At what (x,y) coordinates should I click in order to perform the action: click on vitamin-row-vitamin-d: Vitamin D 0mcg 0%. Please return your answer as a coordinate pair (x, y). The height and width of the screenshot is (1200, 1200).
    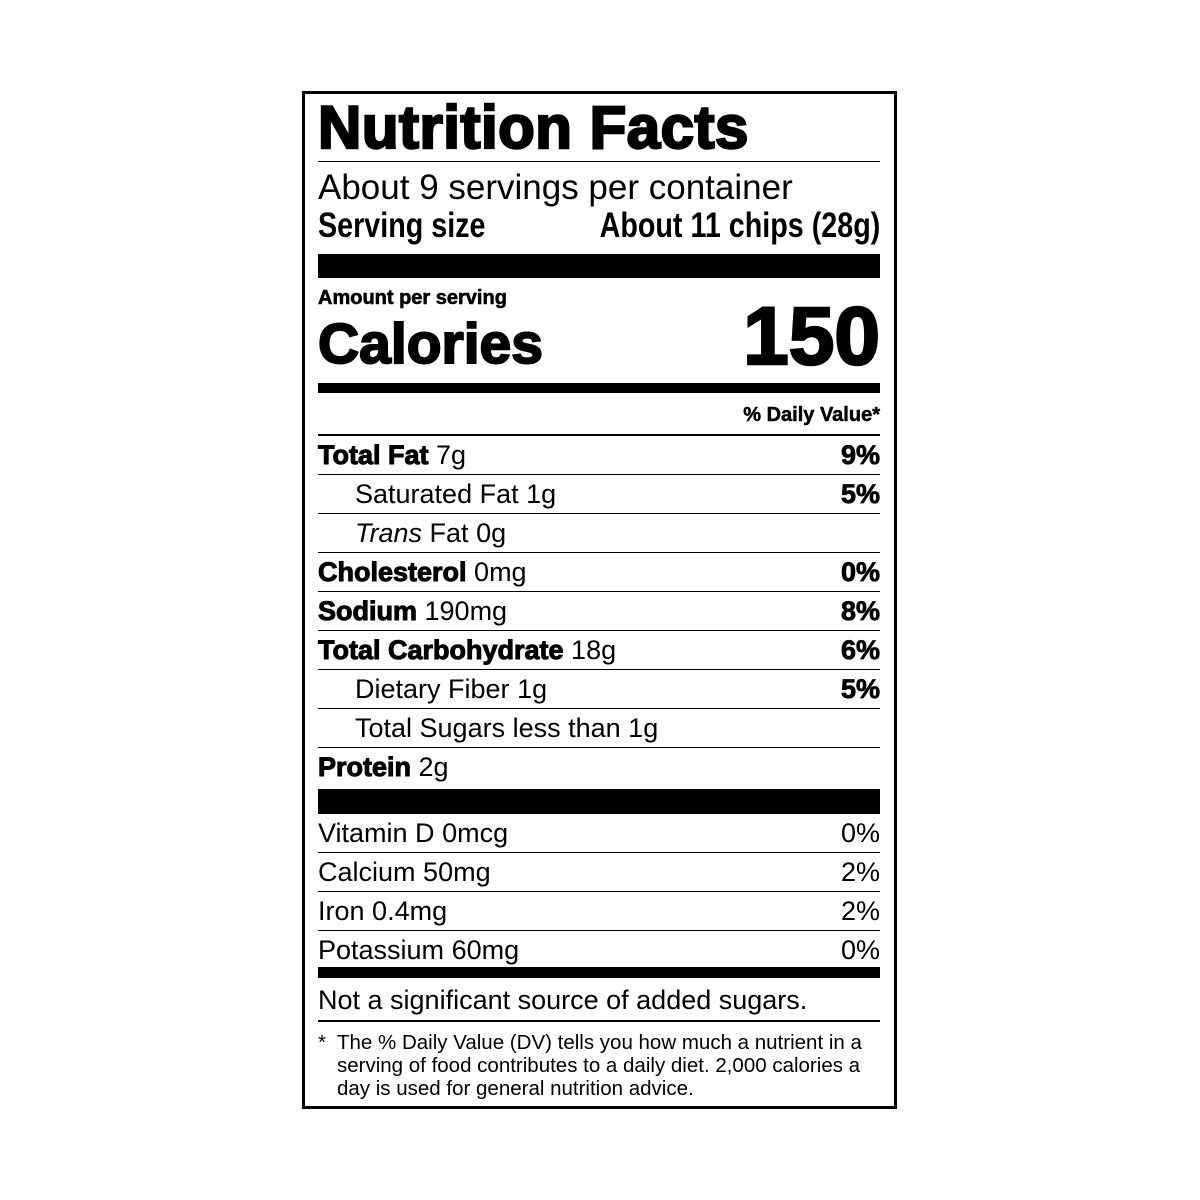
    Looking at the image, I should click on (599, 833).